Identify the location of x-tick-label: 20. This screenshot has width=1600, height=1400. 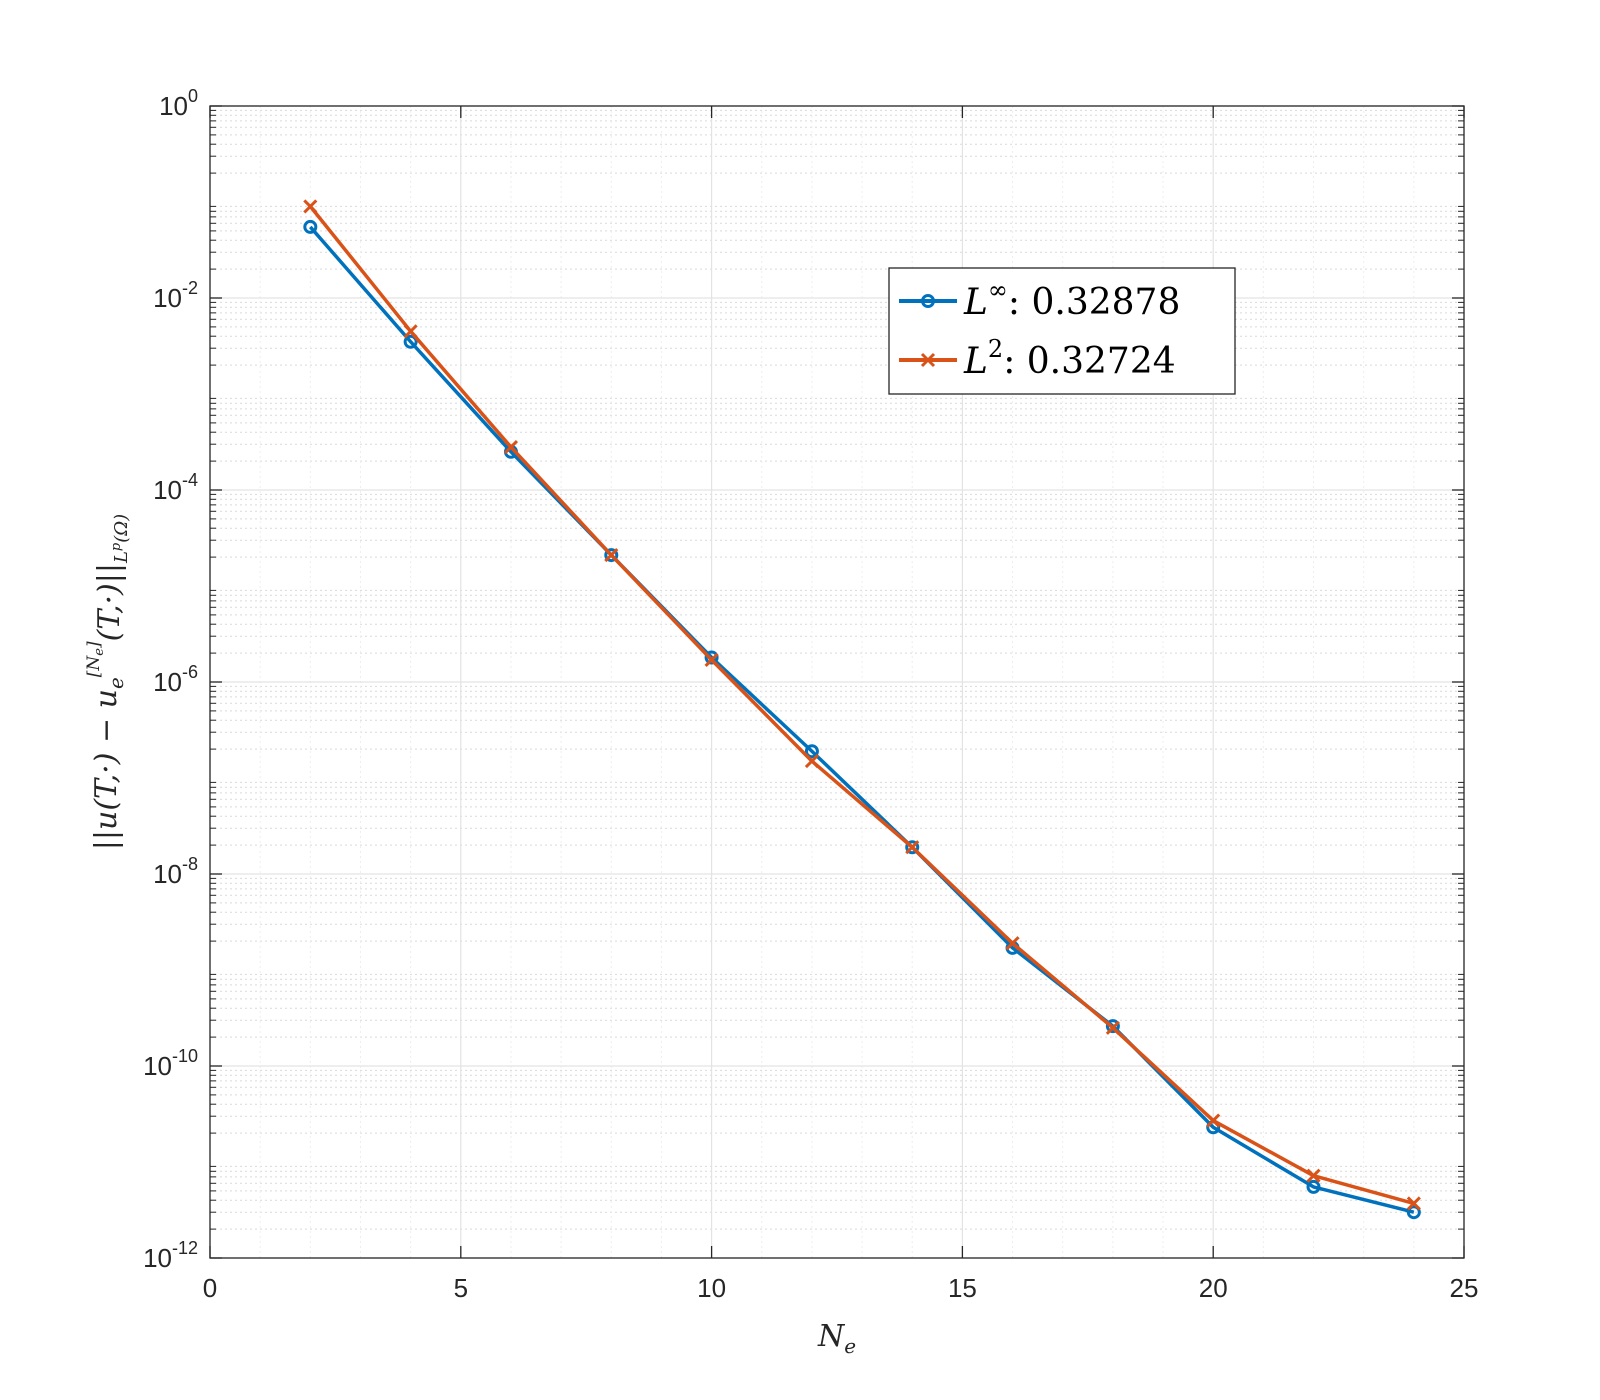
(1213, 1288).